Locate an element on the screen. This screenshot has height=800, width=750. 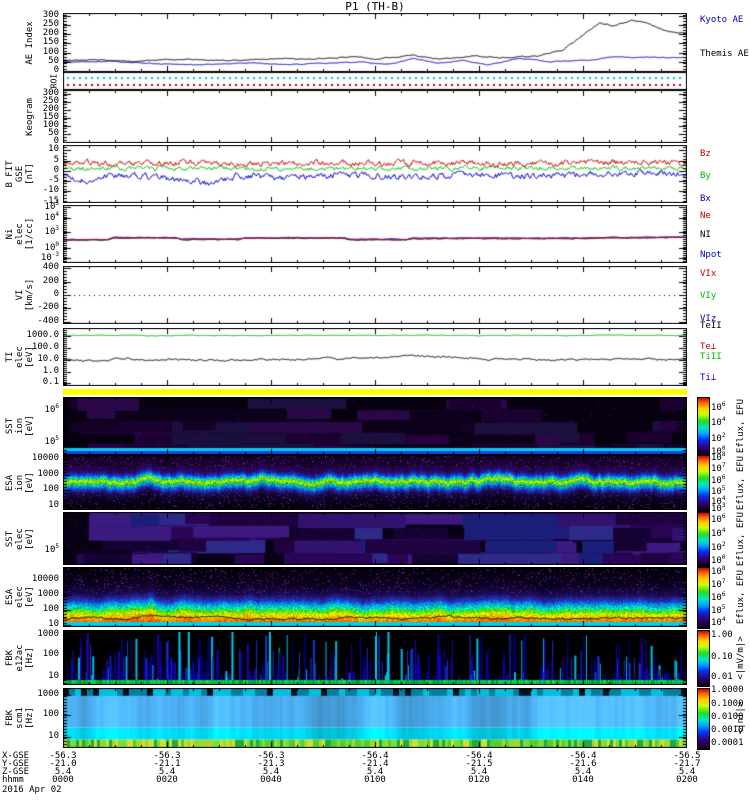
ae-index-series-label-kyotoae: Kyoto AE is located at coordinates (722, 20).